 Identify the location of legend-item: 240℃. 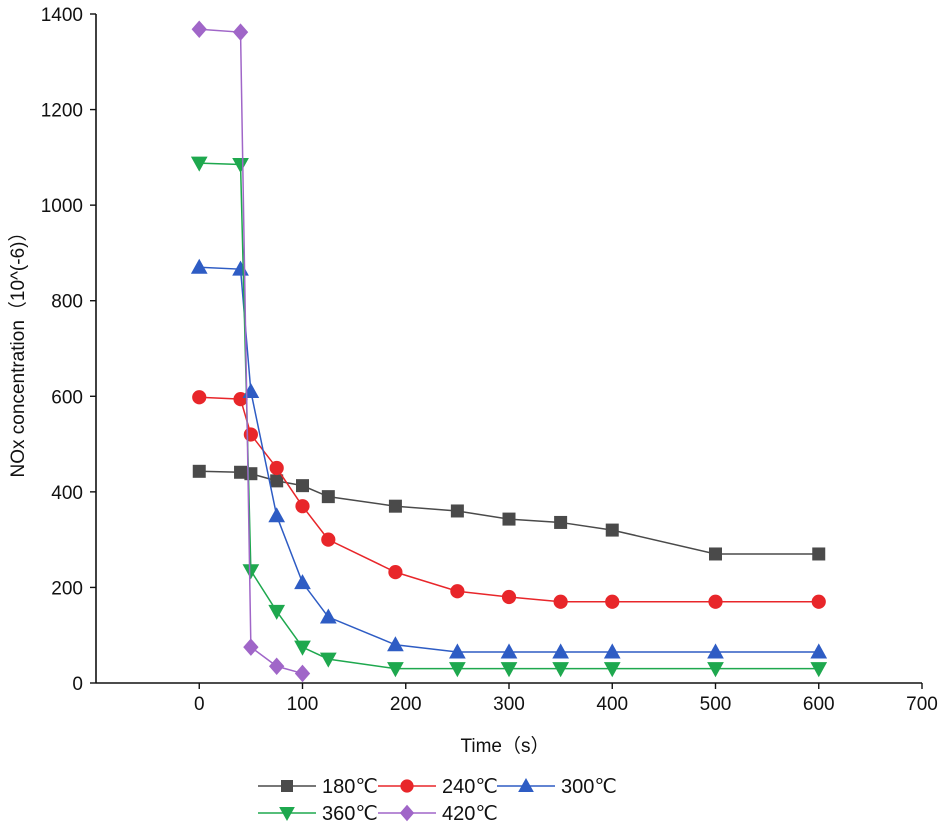
(438, 787).